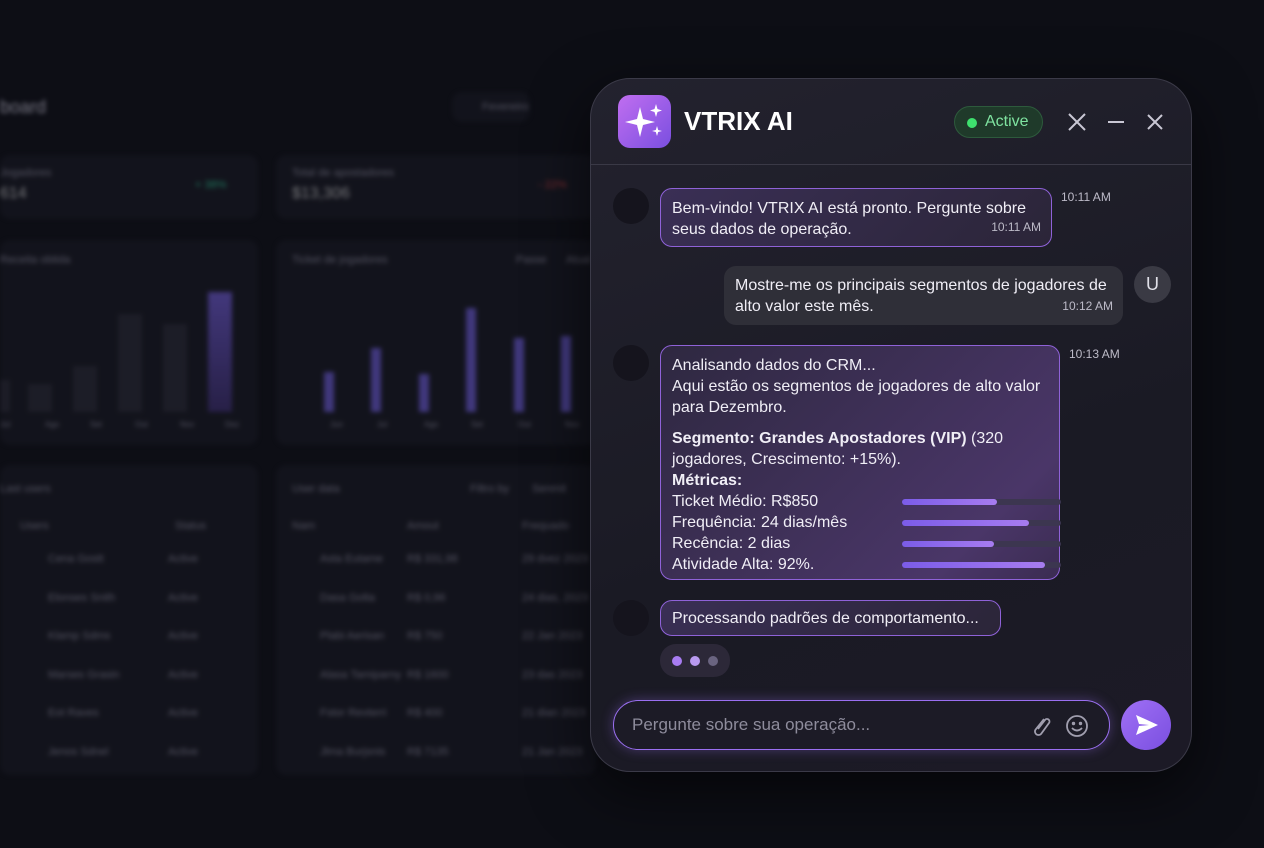 This screenshot has width=1264, height=848. What do you see at coordinates (82, 597) in the screenshot?
I see `table-cell: Elonses Snith` at bounding box center [82, 597].